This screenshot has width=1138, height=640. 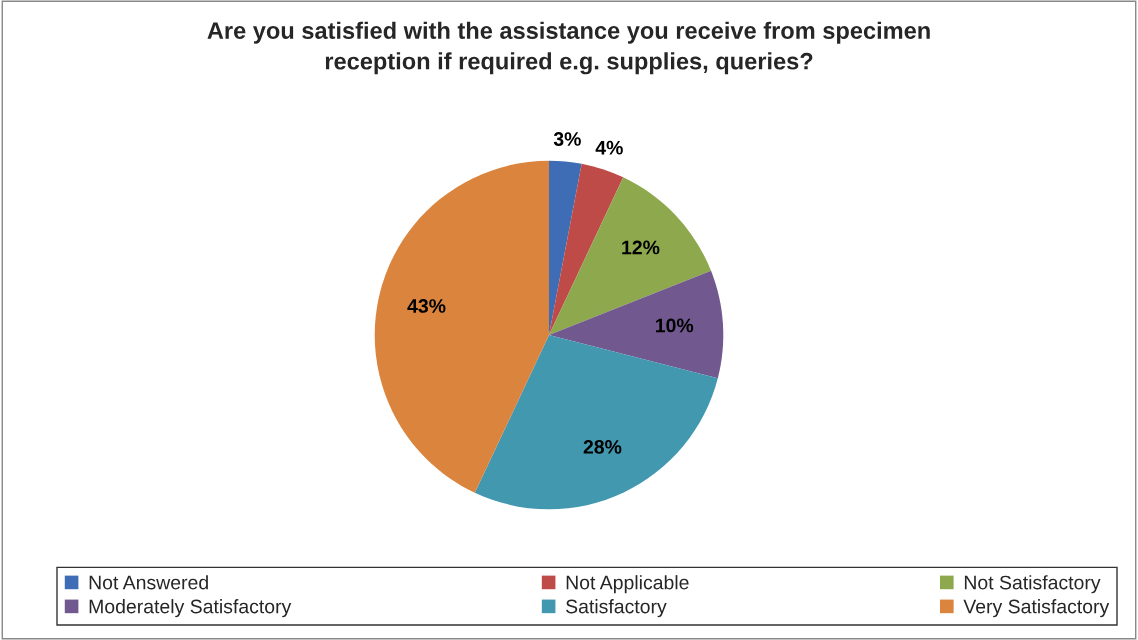 I want to click on legend-label: Not Answered, so click(x=148, y=582).